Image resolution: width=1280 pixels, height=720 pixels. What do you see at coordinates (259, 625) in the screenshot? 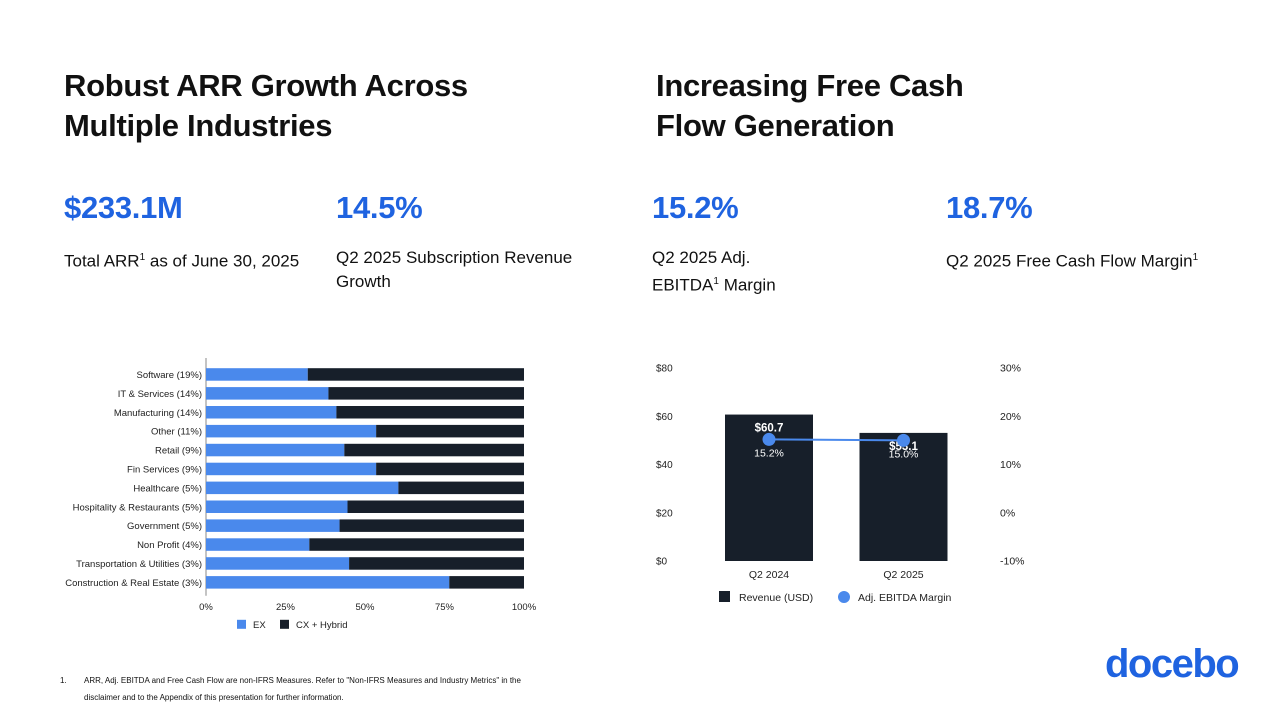
I see `legend-ex-label: EX` at bounding box center [259, 625].